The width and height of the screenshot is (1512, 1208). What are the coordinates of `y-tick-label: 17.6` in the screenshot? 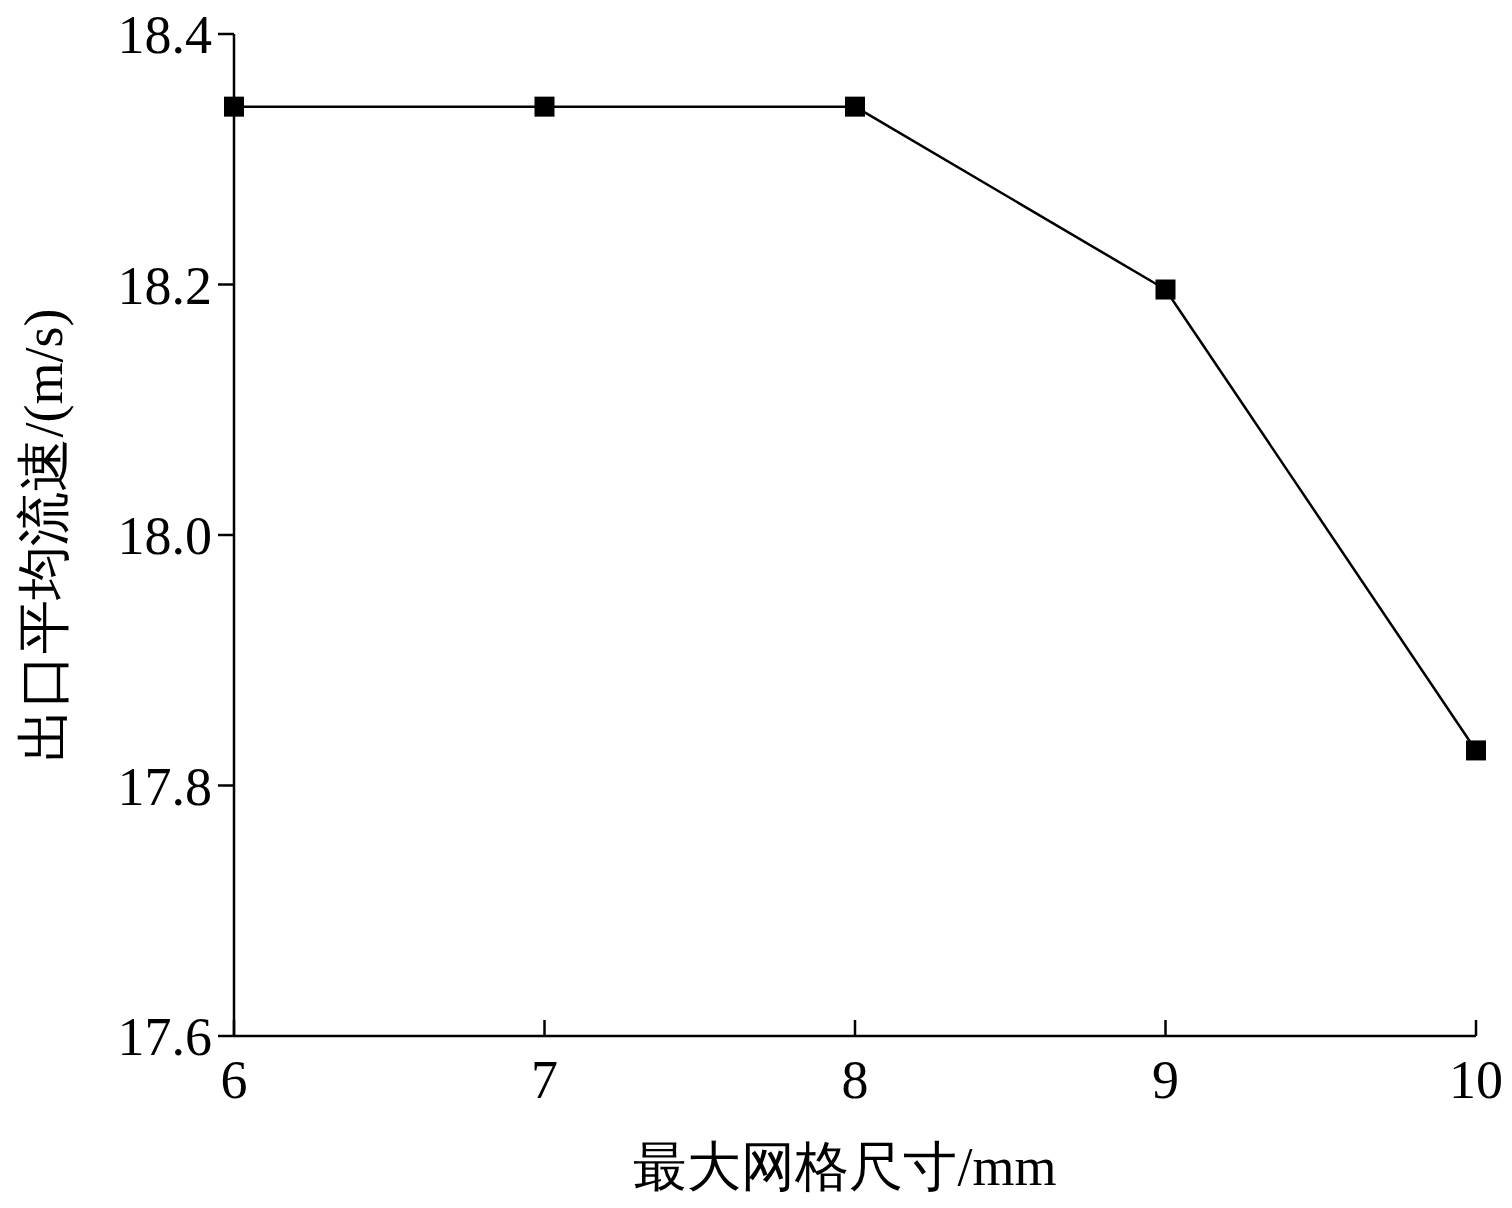 It's located at (164, 1037).